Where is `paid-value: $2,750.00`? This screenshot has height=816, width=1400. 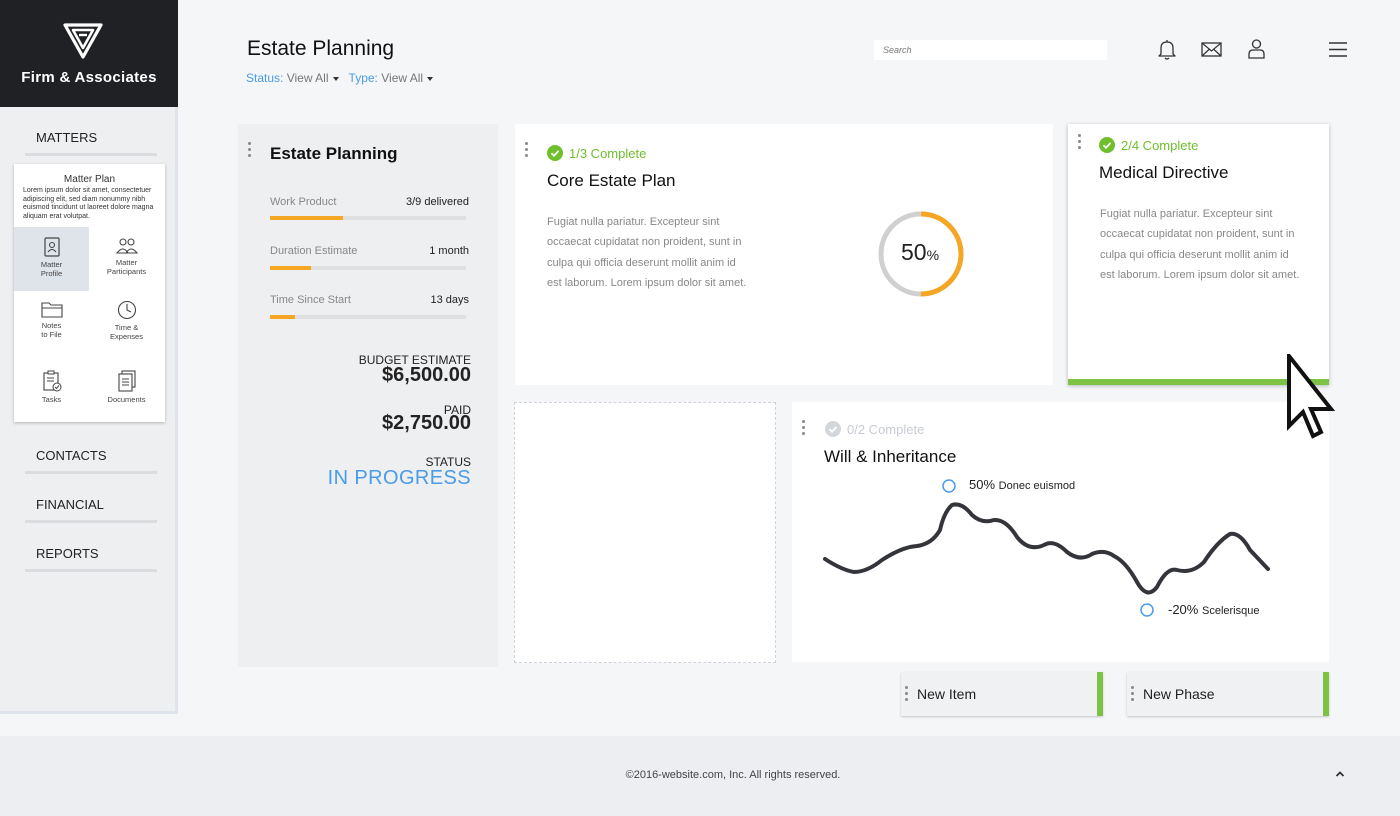
paid-value: $2,750.00 is located at coordinates (426, 423).